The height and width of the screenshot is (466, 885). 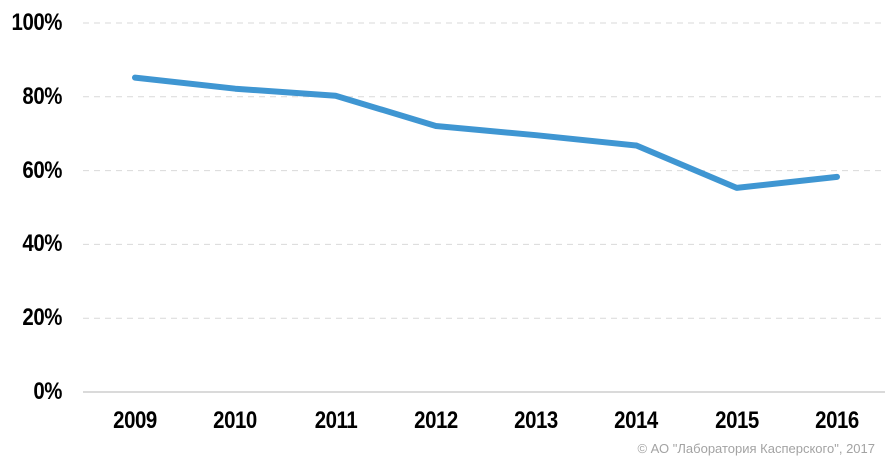 What do you see at coordinates (135, 420) in the screenshot?
I see `x-axis-tick-label: 2009` at bounding box center [135, 420].